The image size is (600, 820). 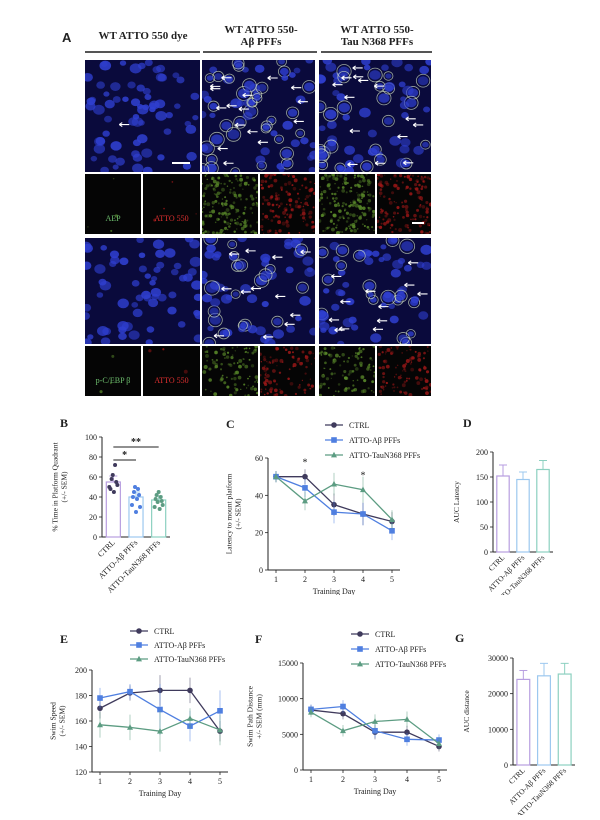 What do you see at coordinates (467, 423) in the screenshot?
I see `panel-letter: D` at bounding box center [467, 423].